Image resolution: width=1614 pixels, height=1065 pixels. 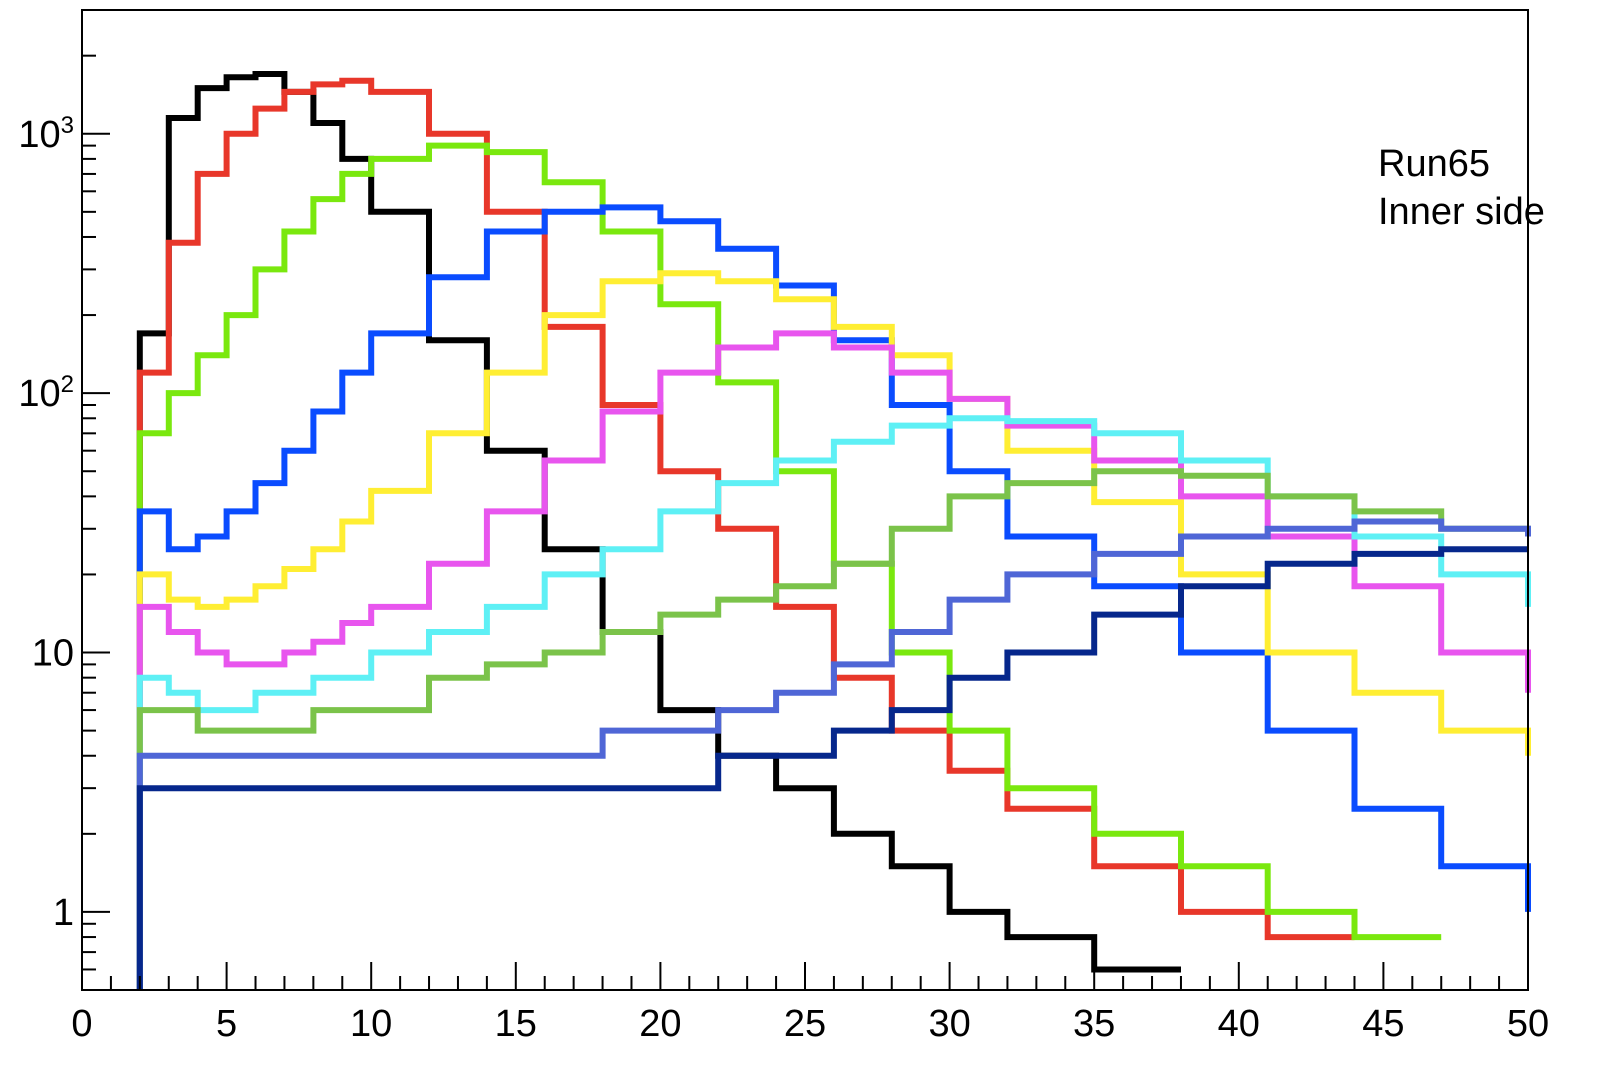 I want to click on x-tick-label: 50, so click(x=1528, y=1024).